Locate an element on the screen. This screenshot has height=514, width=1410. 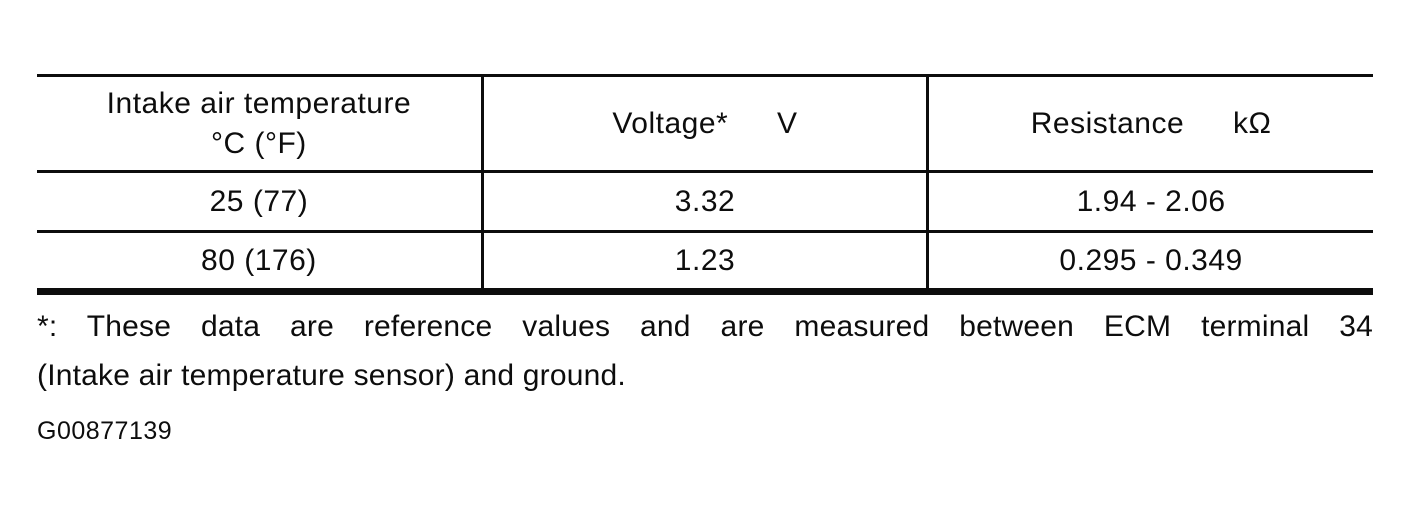
header-resistance-unit: kΩ is located at coordinates (1252, 123).